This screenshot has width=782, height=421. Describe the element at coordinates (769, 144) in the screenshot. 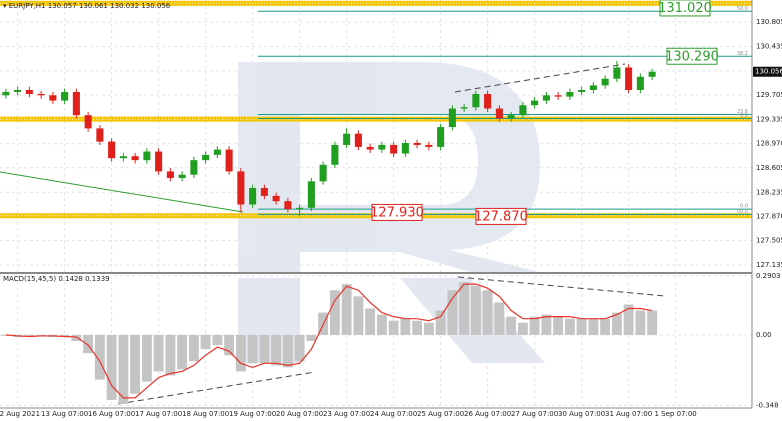

I see `y-tick-label: 128.970` at that location.